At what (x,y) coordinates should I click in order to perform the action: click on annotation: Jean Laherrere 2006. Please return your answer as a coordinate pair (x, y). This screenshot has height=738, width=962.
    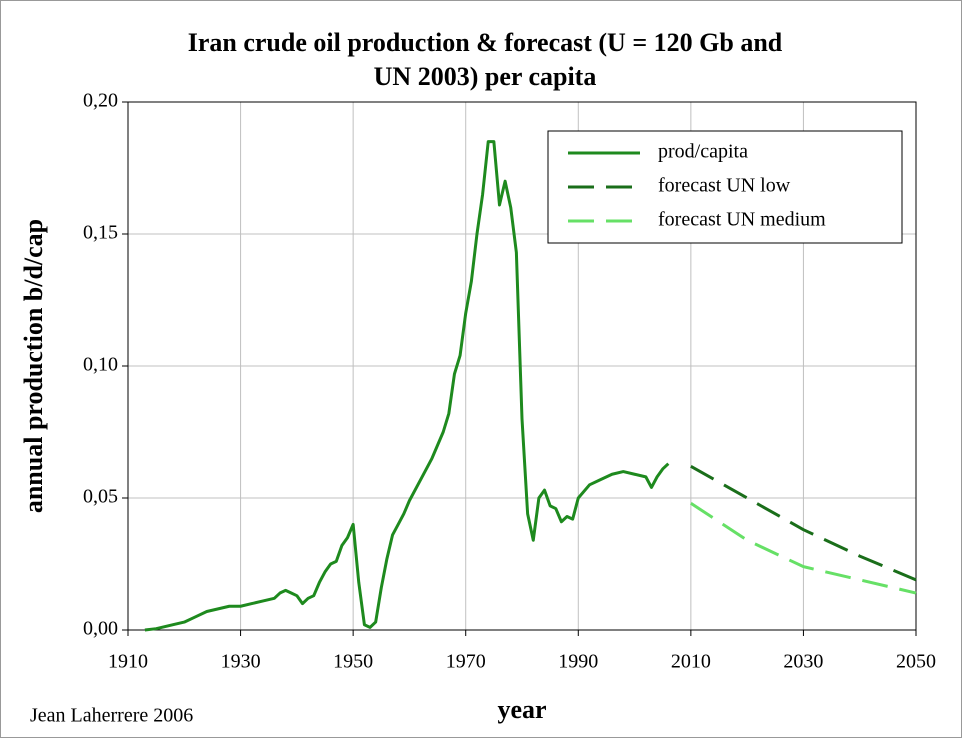
    Looking at the image, I should click on (111, 716).